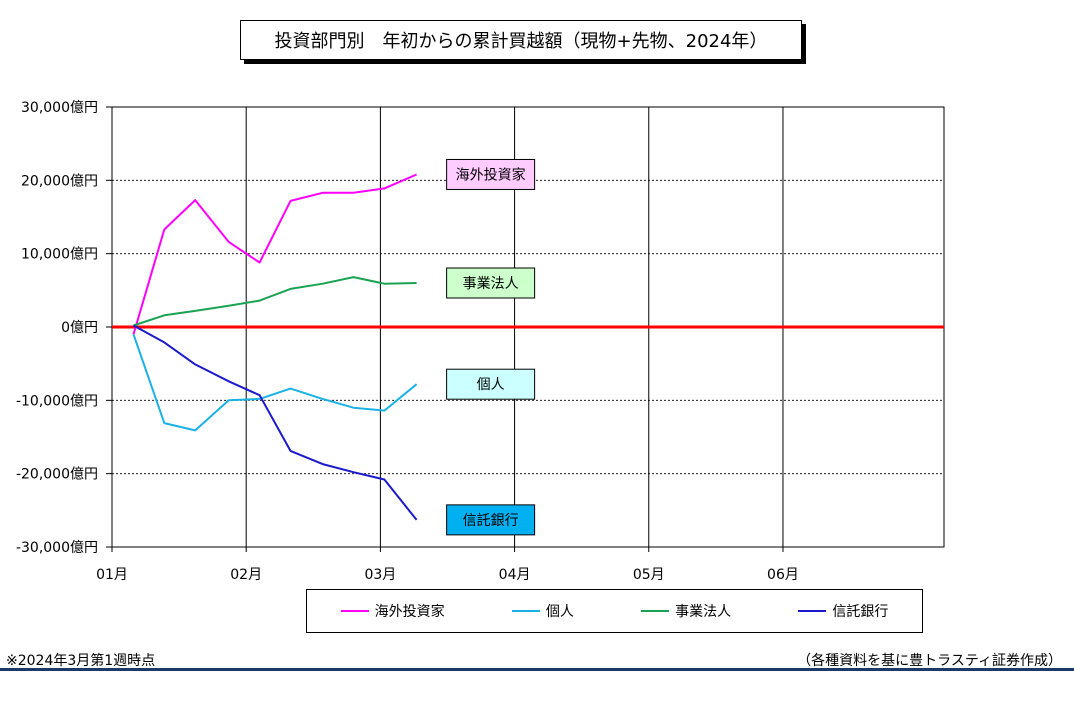 This screenshot has height=707, width=1074. What do you see at coordinates (783, 575) in the screenshot?
I see `x-tick-label: 06月` at bounding box center [783, 575].